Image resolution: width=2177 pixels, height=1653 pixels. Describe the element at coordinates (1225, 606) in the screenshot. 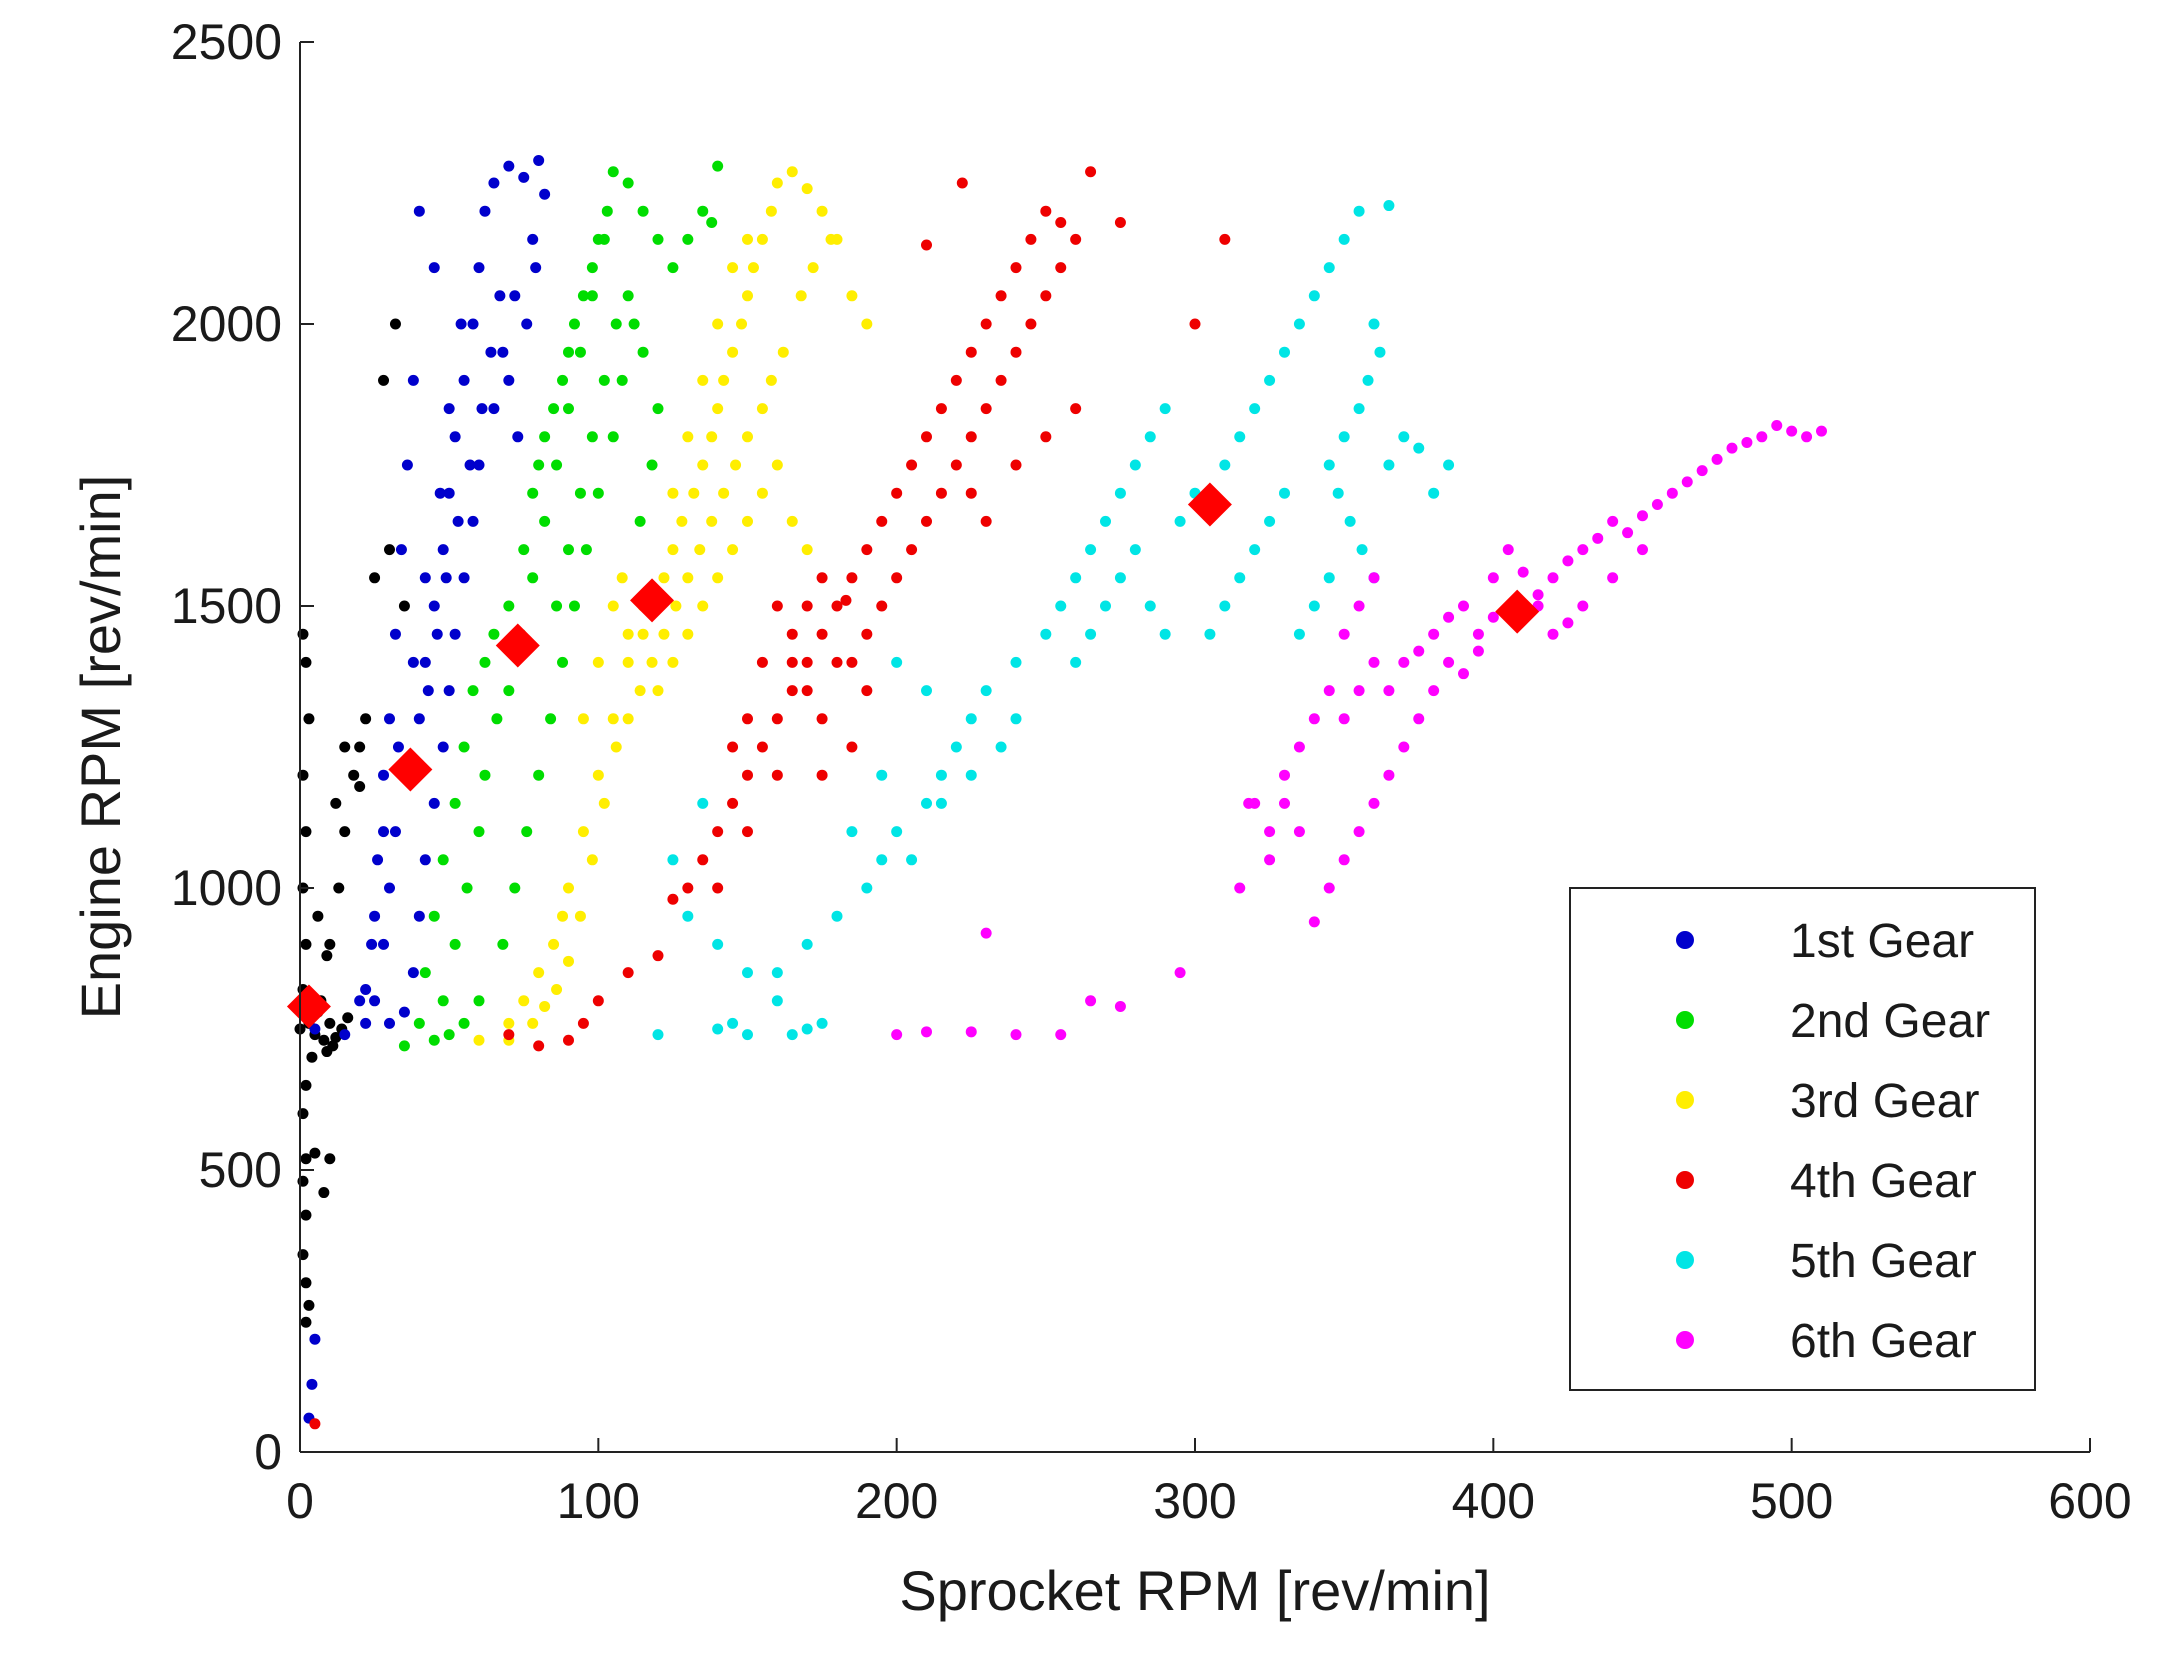

I see `5th-gear-point-60` at that location.